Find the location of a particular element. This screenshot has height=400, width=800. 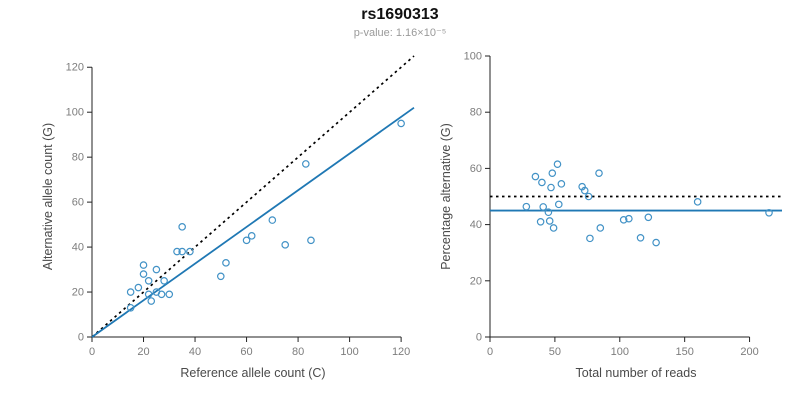

svg-text: 50 is located at coordinates (555, 352).